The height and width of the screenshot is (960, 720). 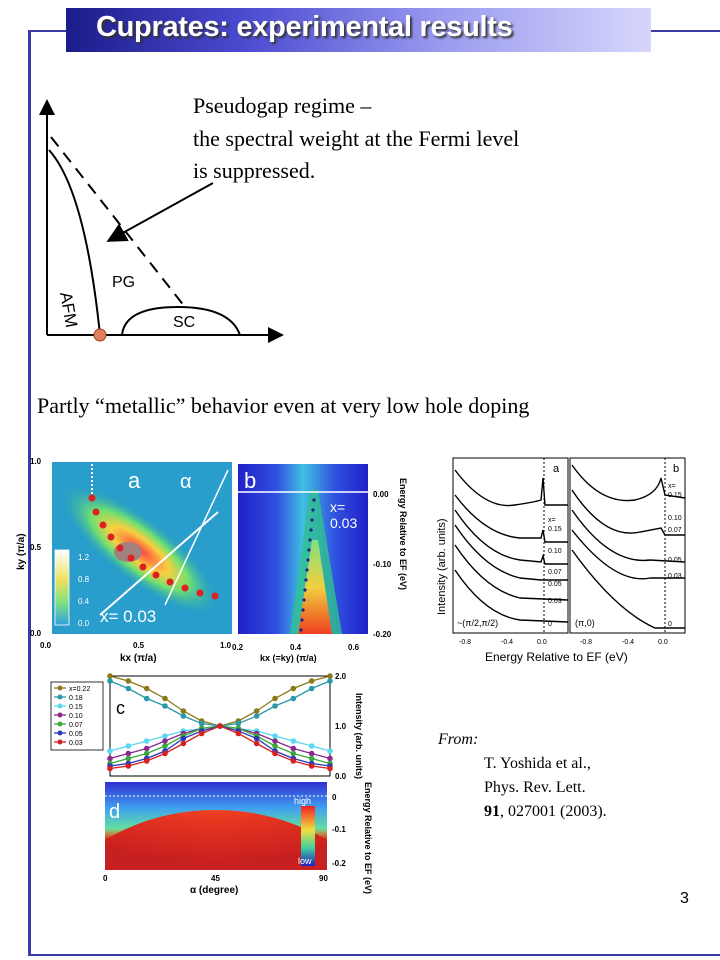 I want to click on citation-volume: 91, so click(x=492, y=811).